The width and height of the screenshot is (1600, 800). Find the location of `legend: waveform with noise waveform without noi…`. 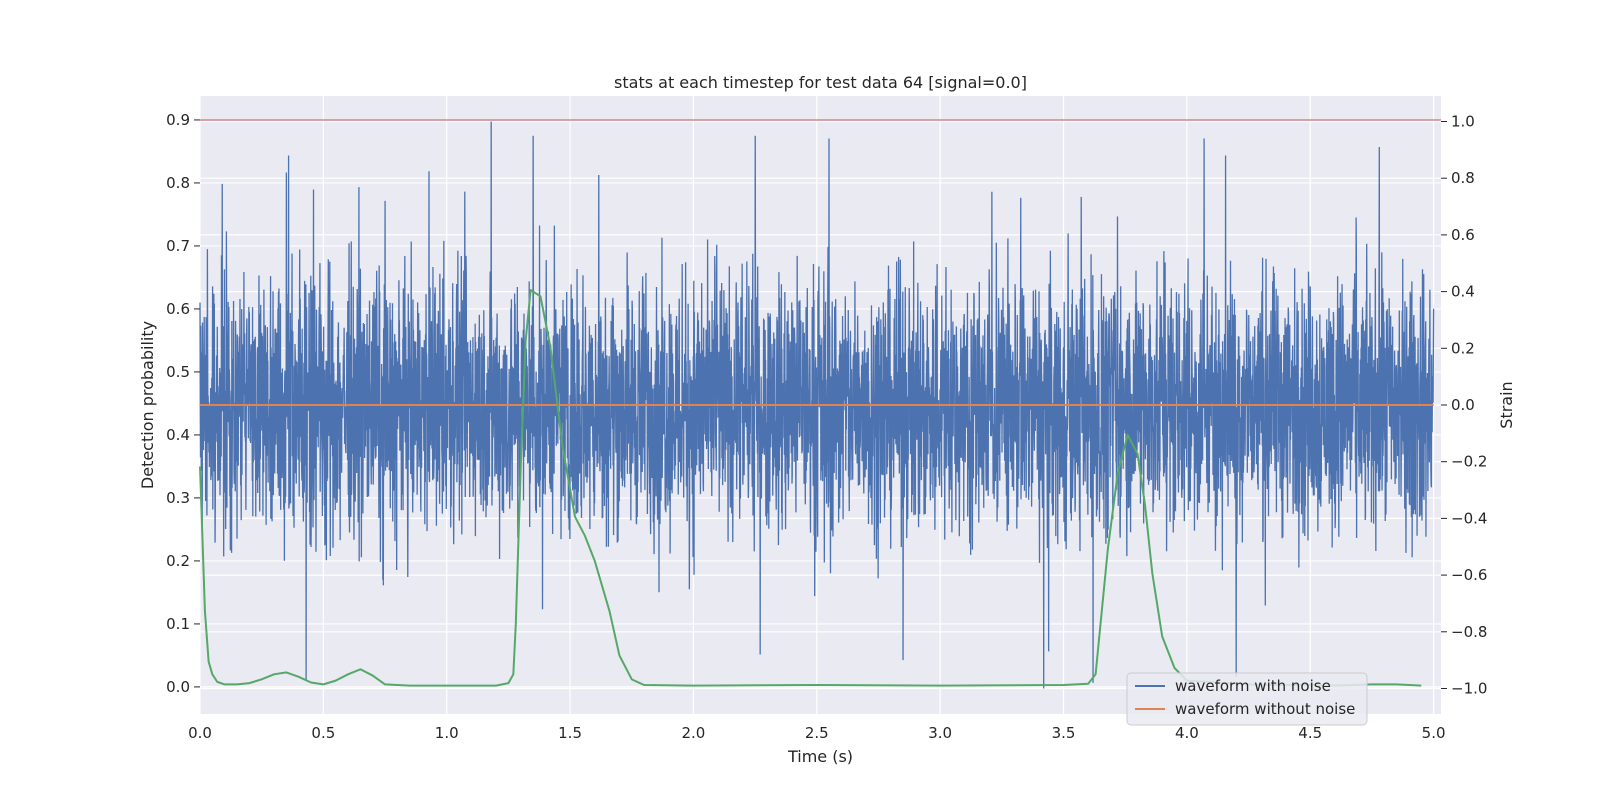

legend: waveform with noise waveform without noi… is located at coordinates (1247, 699).